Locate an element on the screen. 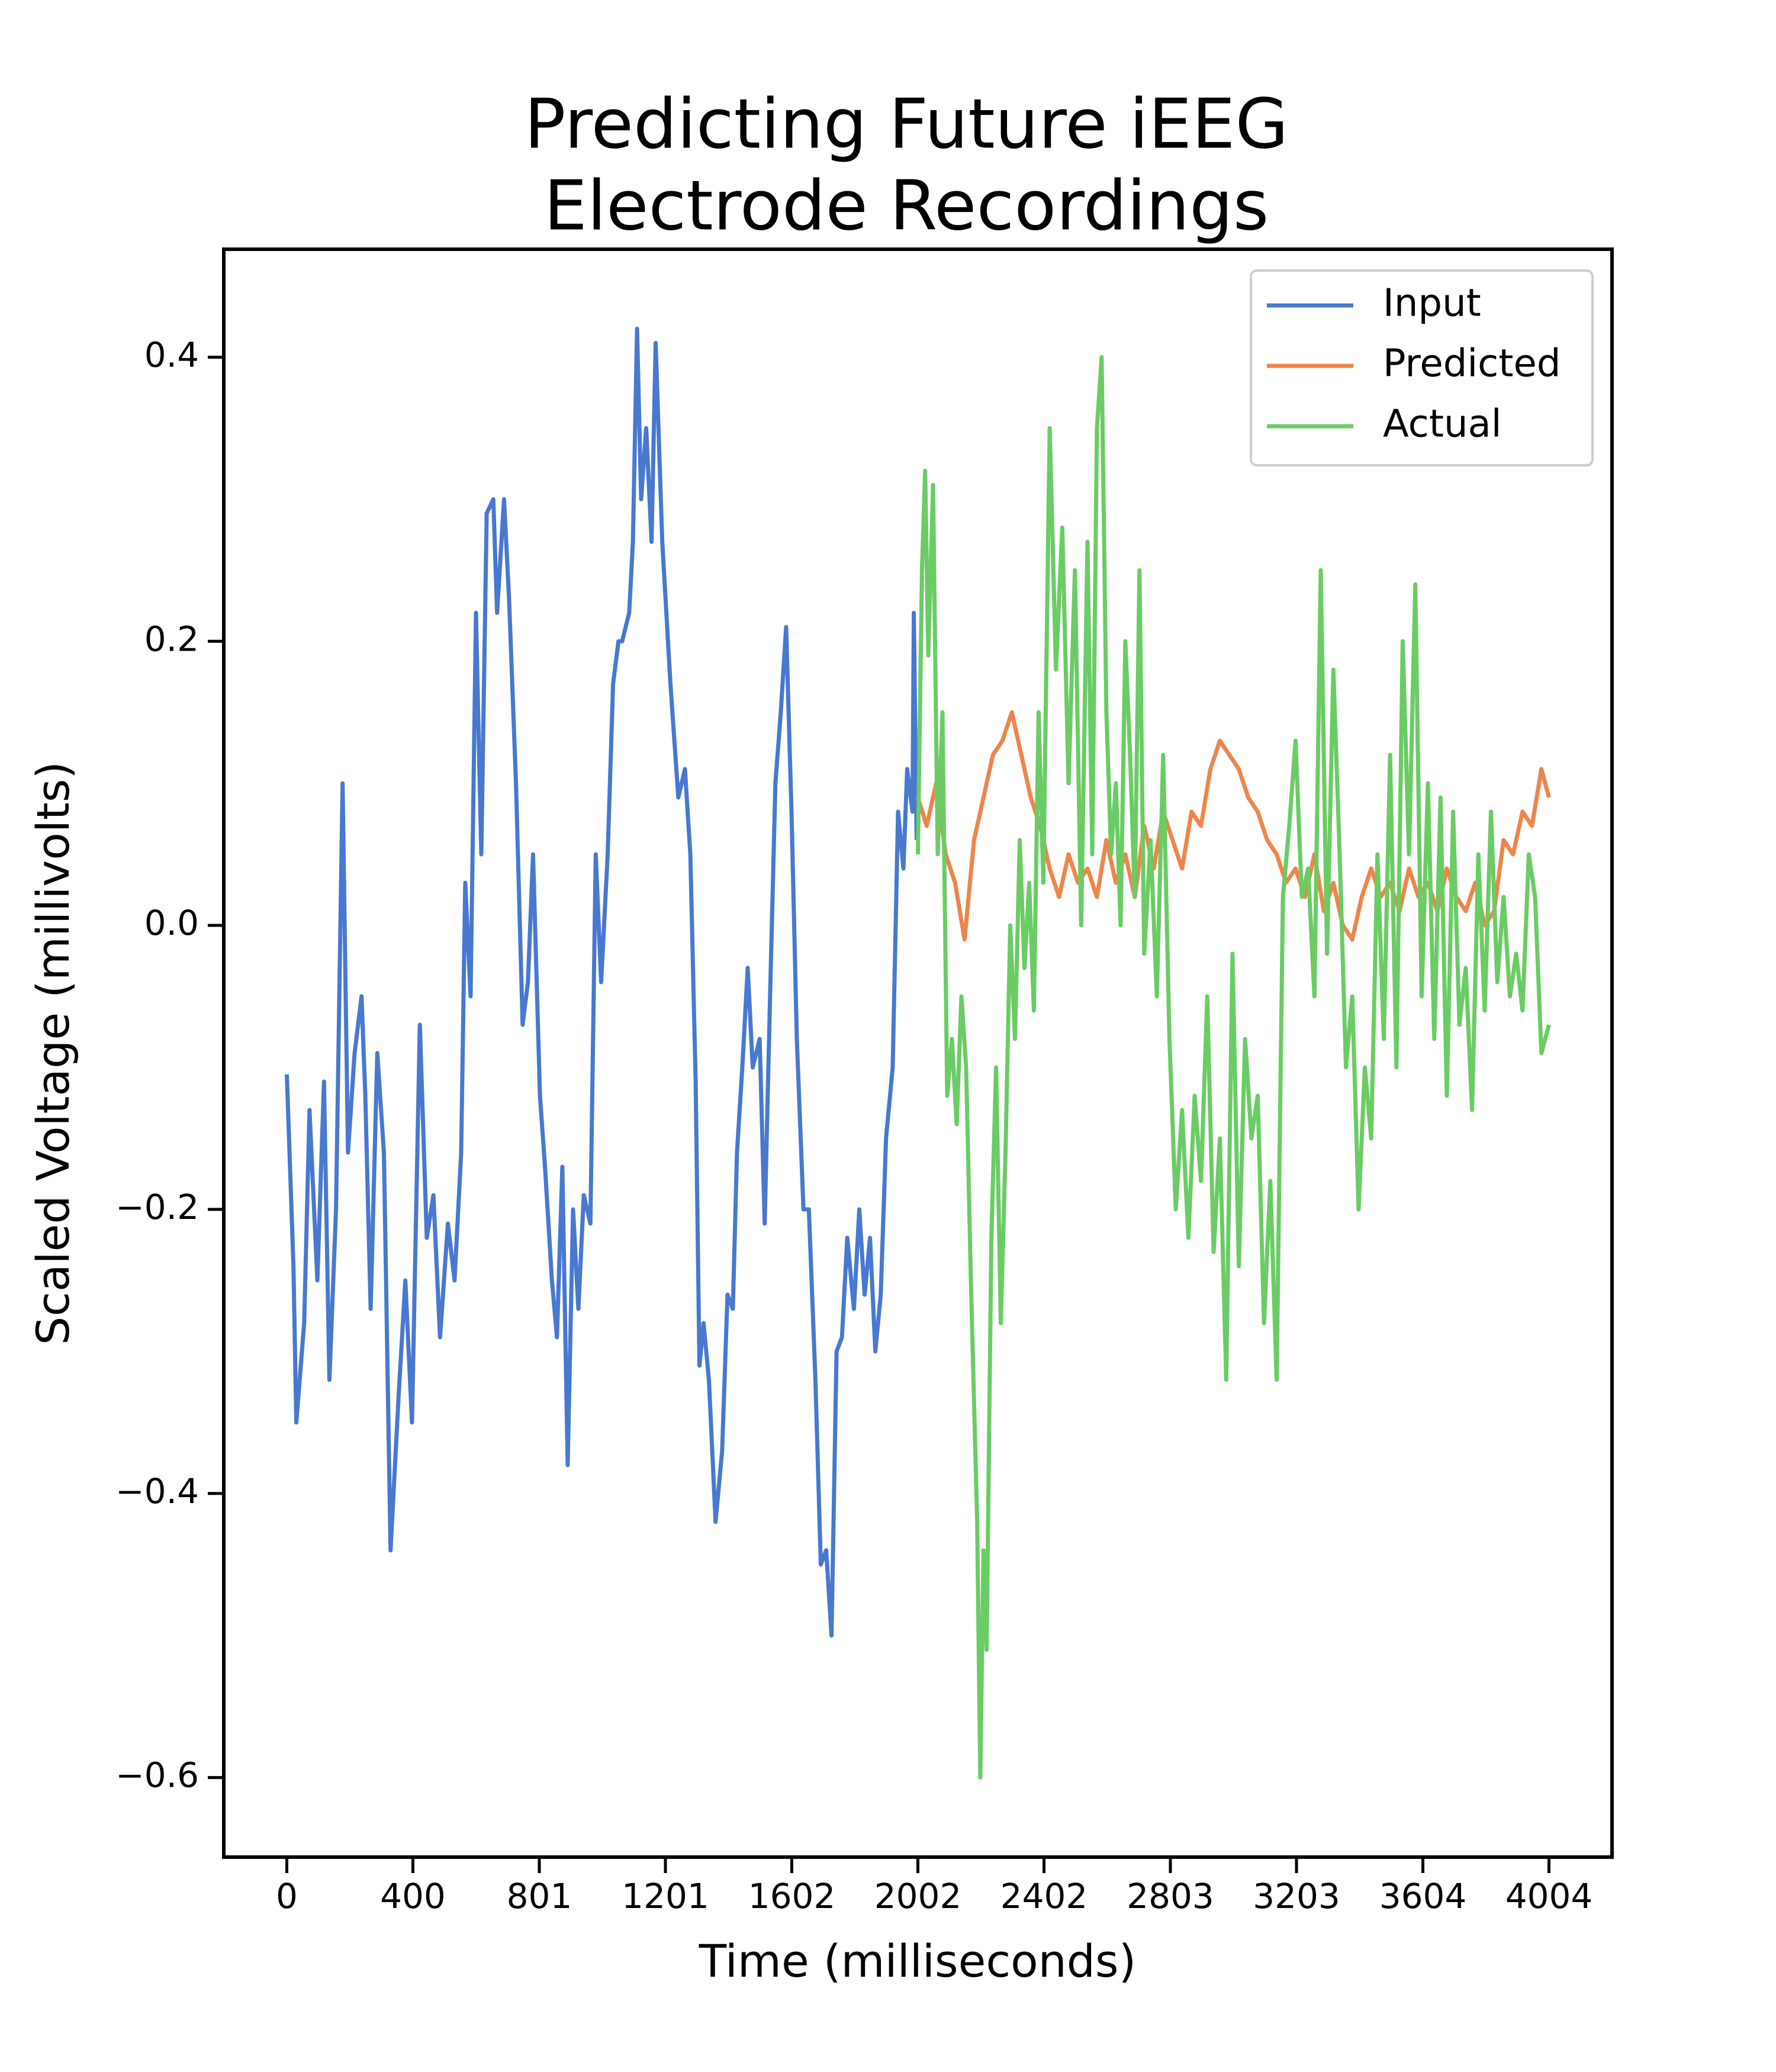 This screenshot has width=1776, height=2072. y-tick-label: −0.6 is located at coordinates (157, 1775).